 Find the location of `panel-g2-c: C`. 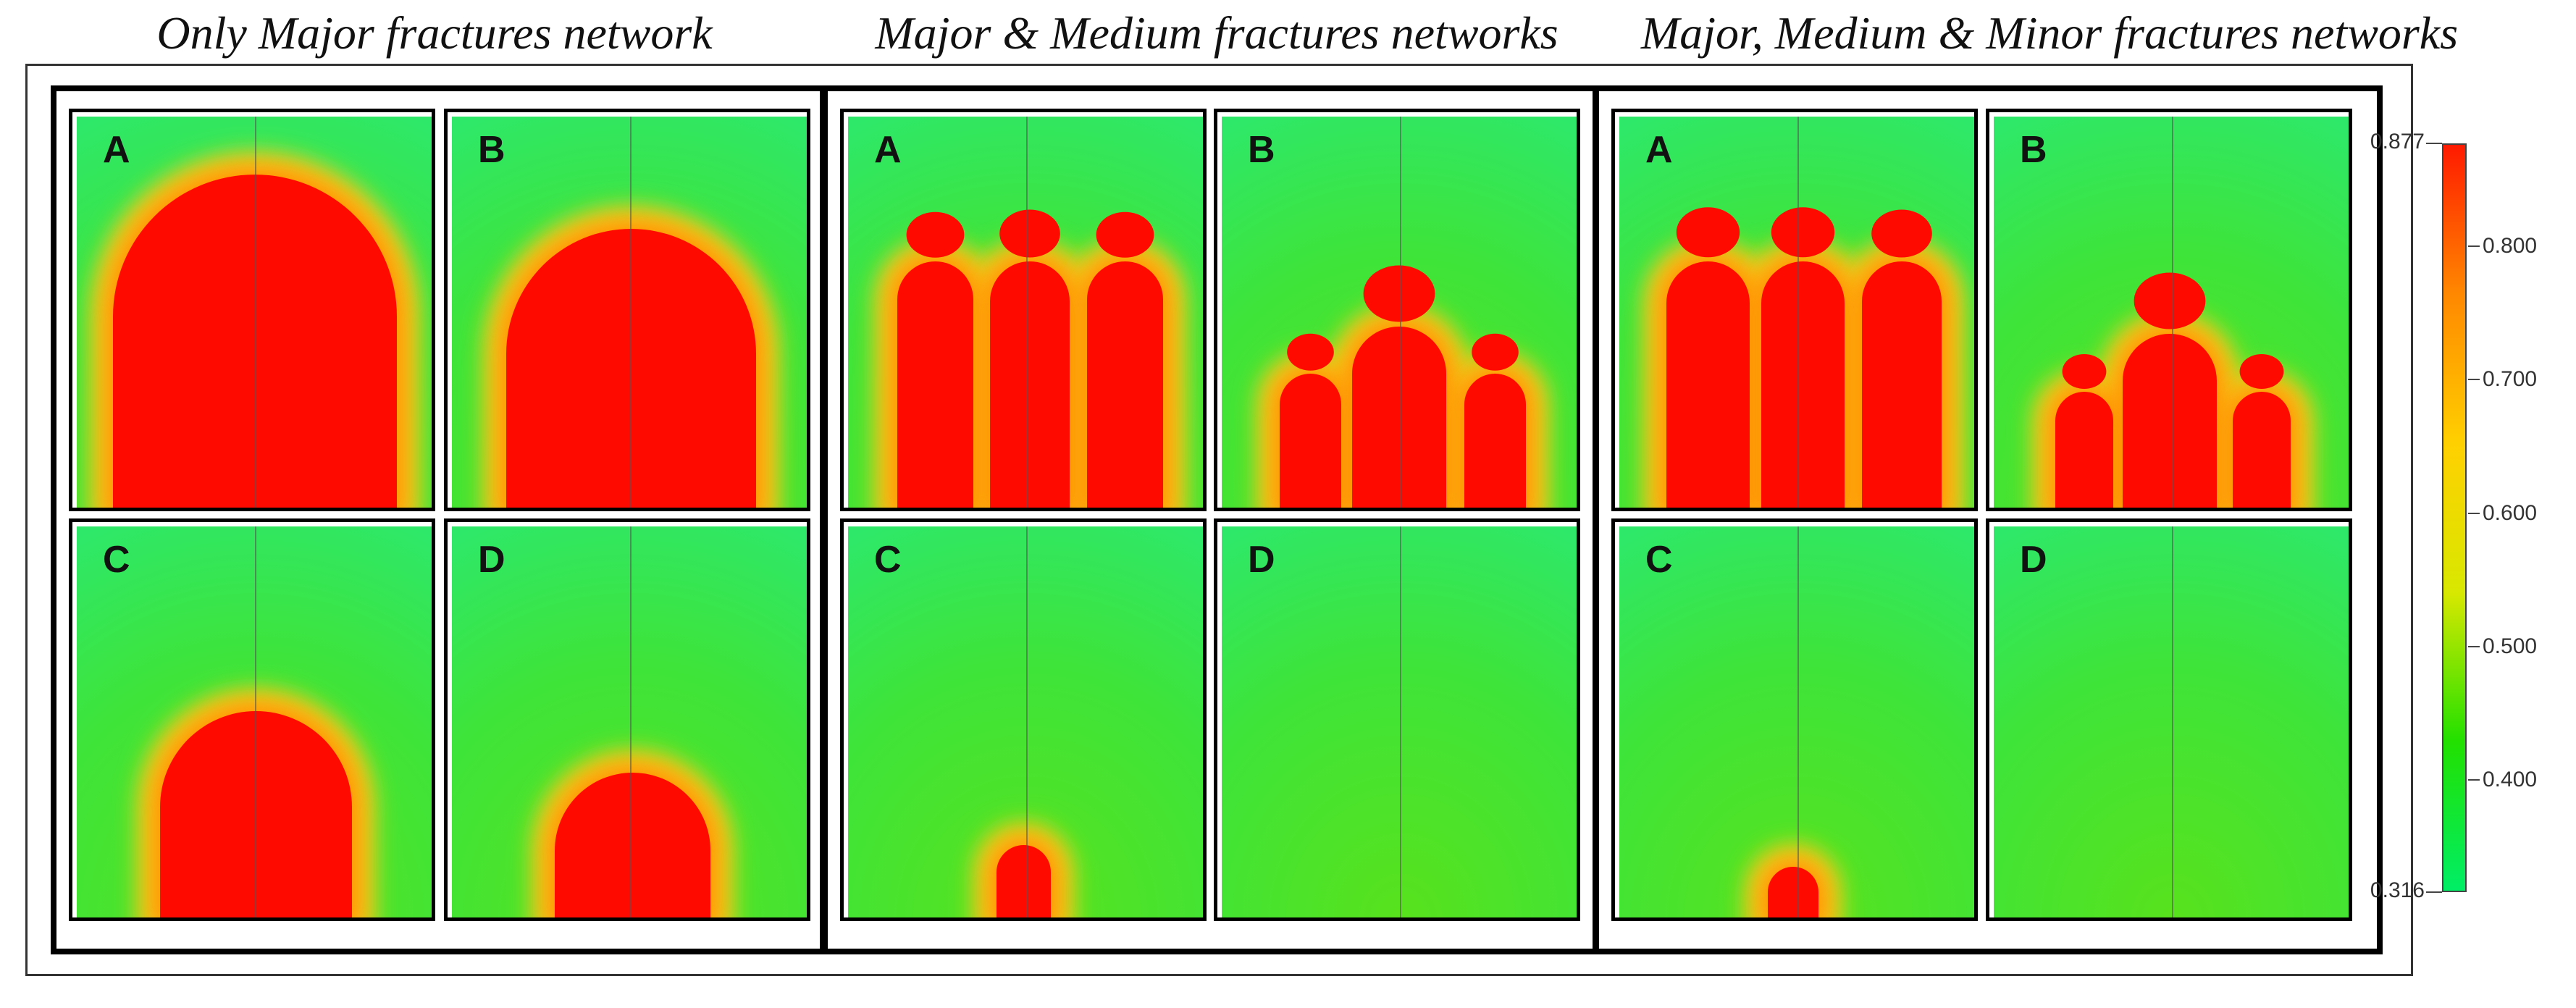

panel-g2-c: C is located at coordinates (1023, 719).